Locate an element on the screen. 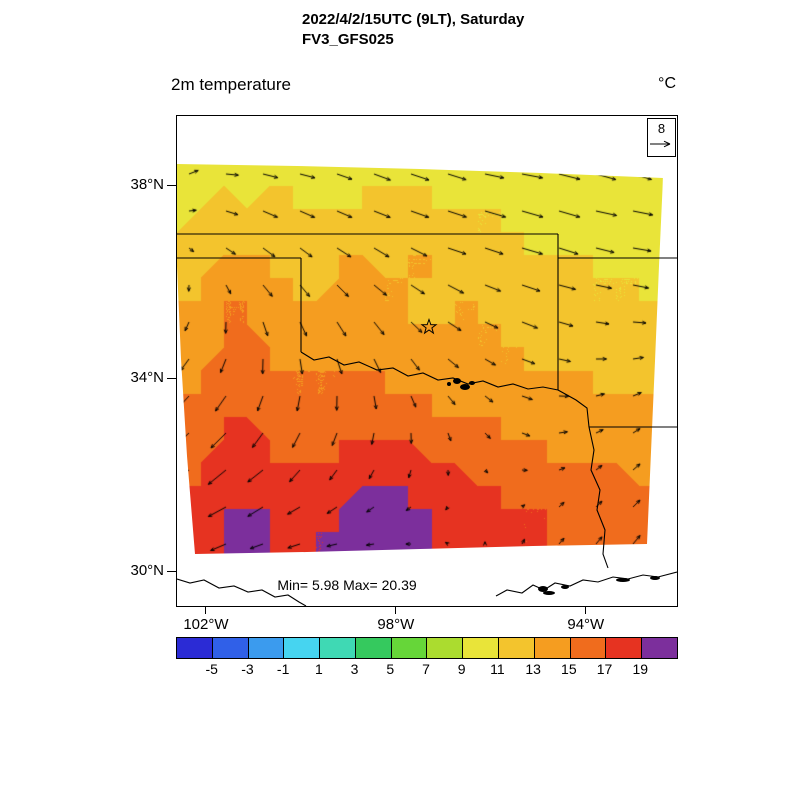  gulf-coastline is located at coordinates (586, 584).